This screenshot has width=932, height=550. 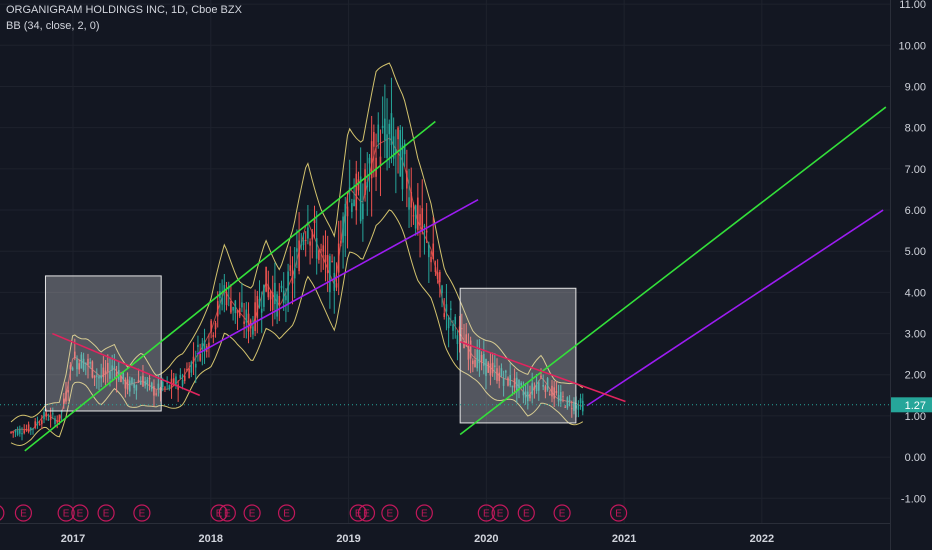 What do you see at coordinates (915, 293) in the screenshot?
I see `y-tick-label: 4.00` at bounding box center [915, 293].